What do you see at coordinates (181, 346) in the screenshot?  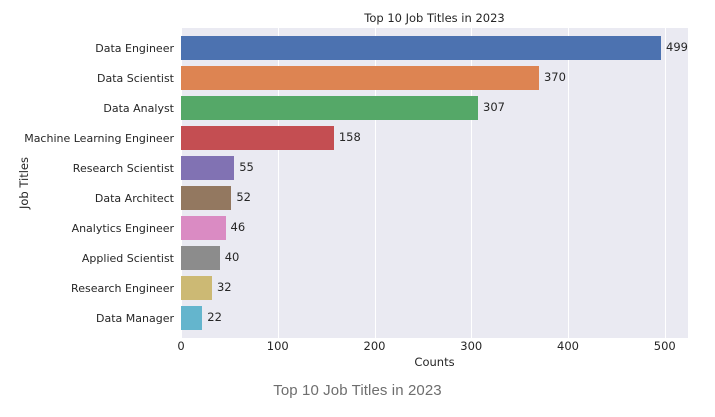 I see `x-tick-label: 0` at bounding box center [181, 346].